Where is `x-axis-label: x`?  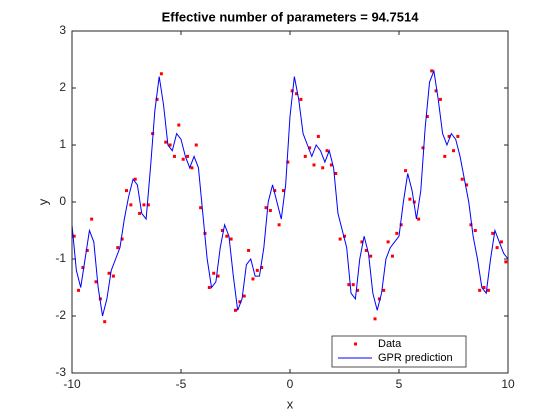
x-axis-label: x is located at coordinates (290, 403).